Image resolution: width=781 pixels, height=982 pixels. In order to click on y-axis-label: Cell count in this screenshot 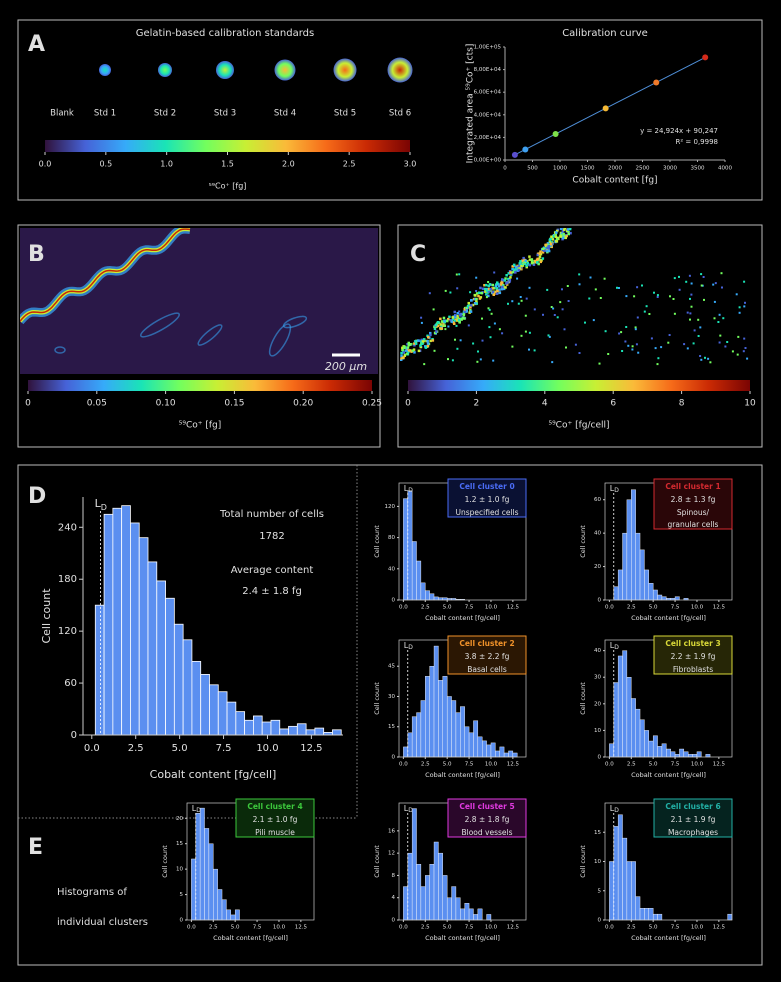, I will do `click(583, 861)`.